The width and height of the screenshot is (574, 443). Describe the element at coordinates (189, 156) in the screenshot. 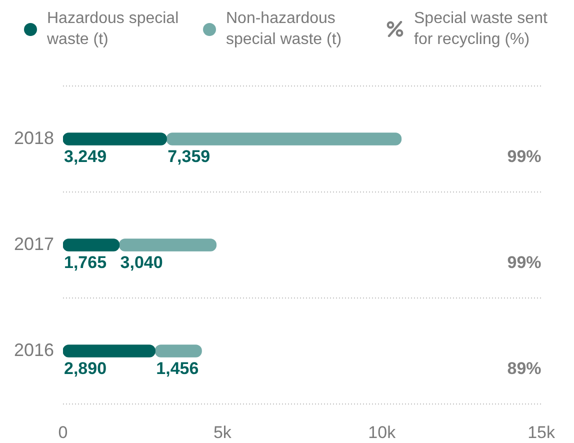

I see `data-label: 7,359` at that location.